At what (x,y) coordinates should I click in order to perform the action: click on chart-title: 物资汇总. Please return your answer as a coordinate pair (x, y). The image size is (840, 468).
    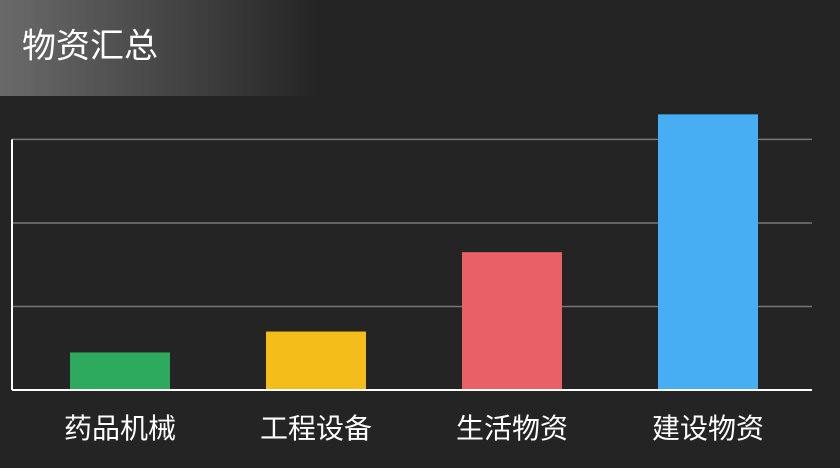
    Looking at the image, I should click on (90, 47).